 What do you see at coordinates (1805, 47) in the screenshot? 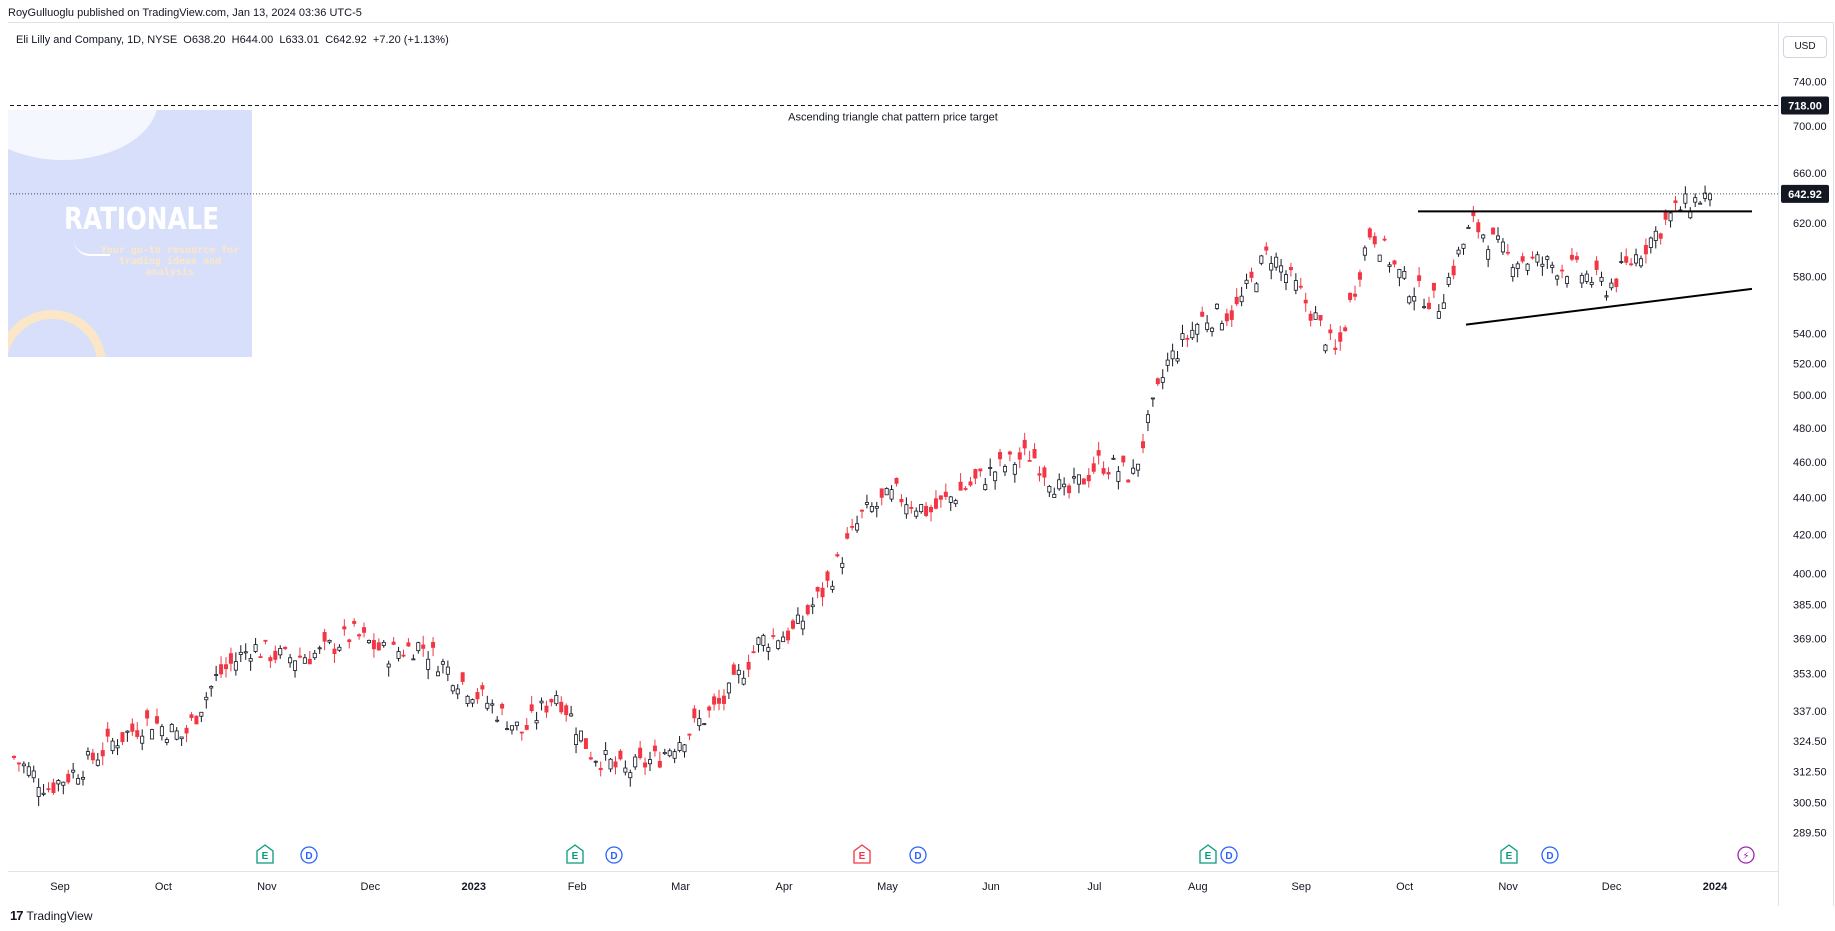
I see `currency-button: USD` at bounding box center [1805, 47].